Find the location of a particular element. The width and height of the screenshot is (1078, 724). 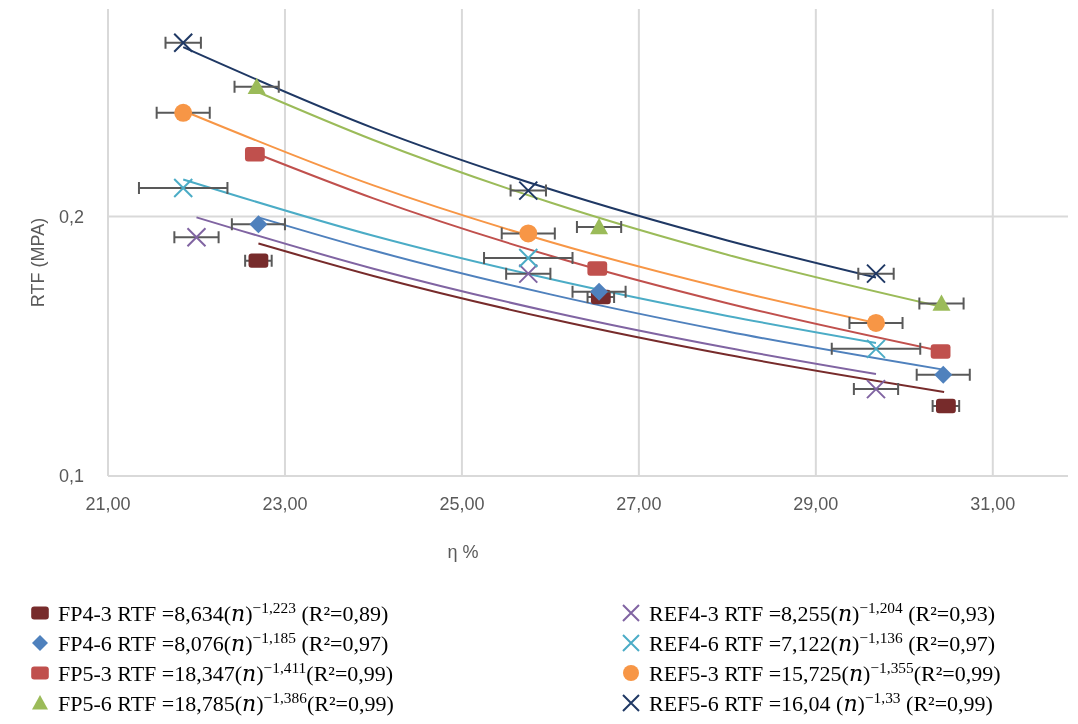

x-tick-label: 25,00 is located at coordinates (462, 504).